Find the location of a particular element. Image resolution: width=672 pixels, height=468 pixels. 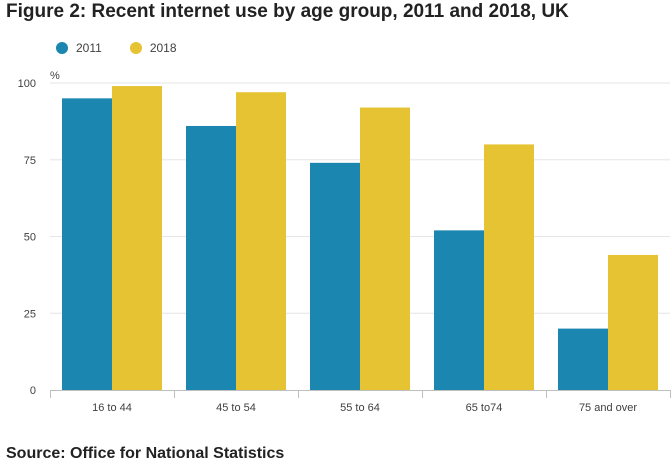

y-tick-label: 100 is located at coordinates (27, 84).